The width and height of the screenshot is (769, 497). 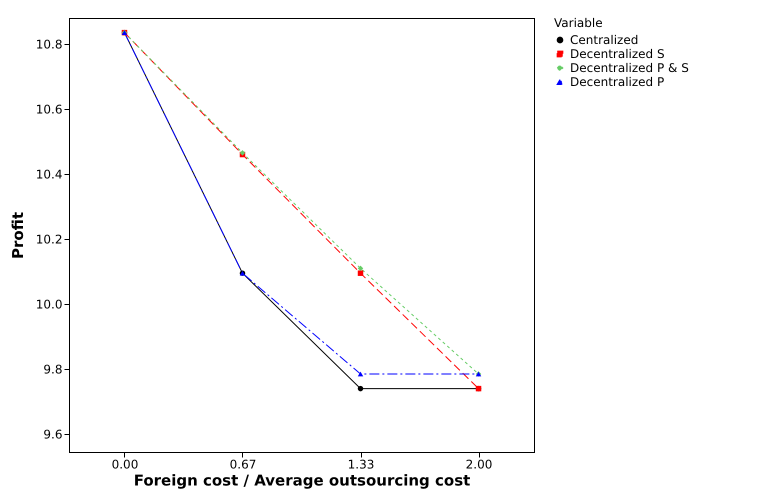 What do you see at coordinates (49, 305) in the screenshot?
I see `y-tick-label: 10.0` at bounding box center [49, 305].